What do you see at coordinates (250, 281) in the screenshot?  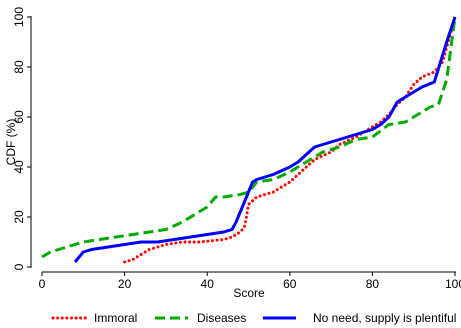 I see `x-ticks: 0 20 40 60 80 100` at bounding box center [250, 281].